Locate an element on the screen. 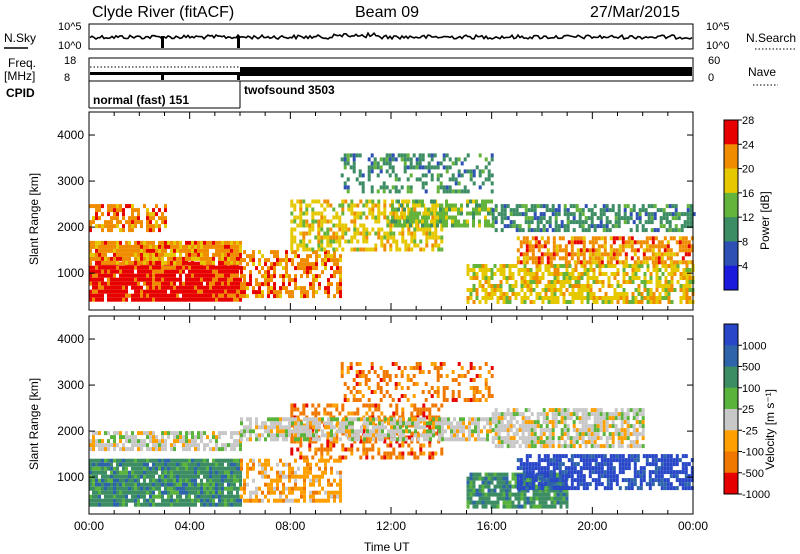 The height and width of the screenshot is (554, 800). power-colorbar-tick-2: 12 is located at coordinates (748, 218).